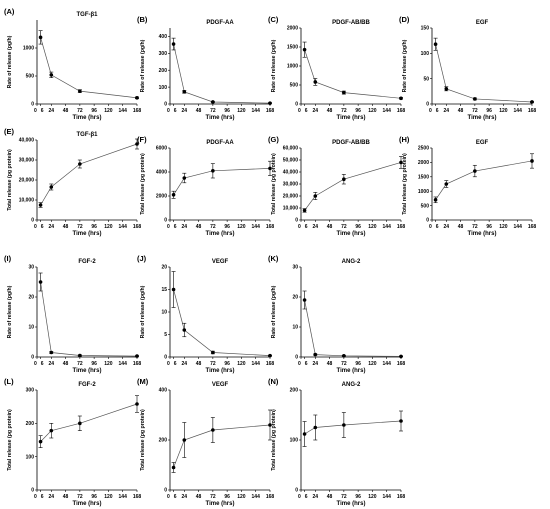 The image size is (550, 509). Describe the element at coordinates (295, 268) in the screenshot. I see `y-tick-label: 30` at that location.